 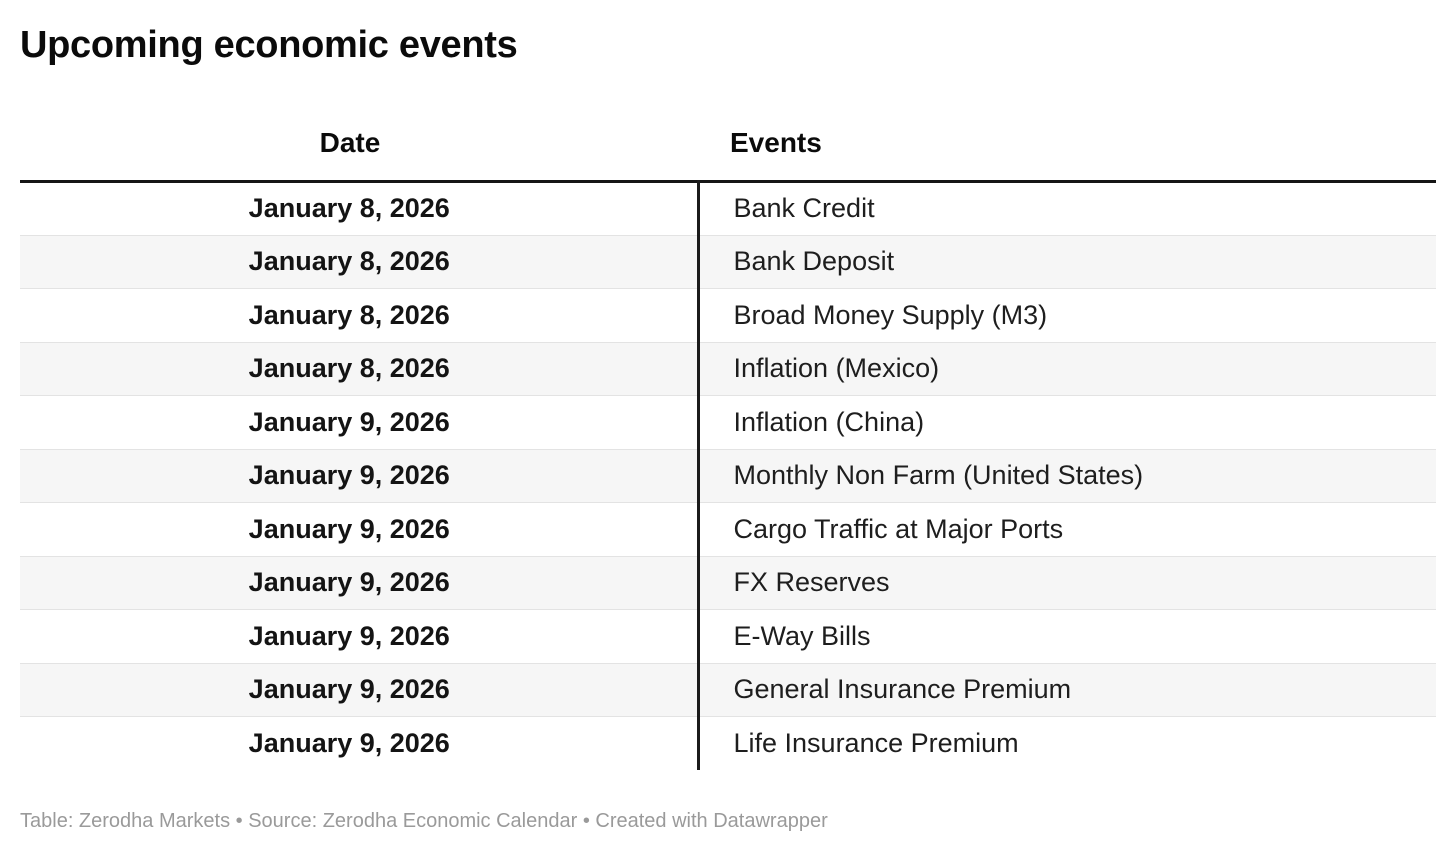 I want to click on table-row: January 9, 2026 E-Way Bills, so click(x=728, y=636).